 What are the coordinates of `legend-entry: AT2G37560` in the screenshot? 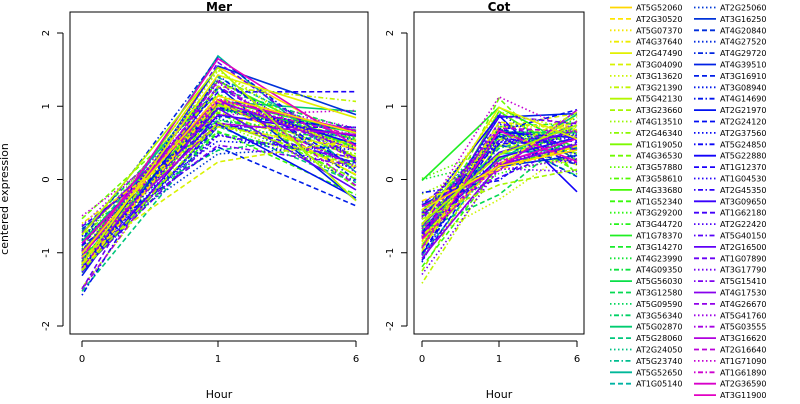 It's located at (730, 133).